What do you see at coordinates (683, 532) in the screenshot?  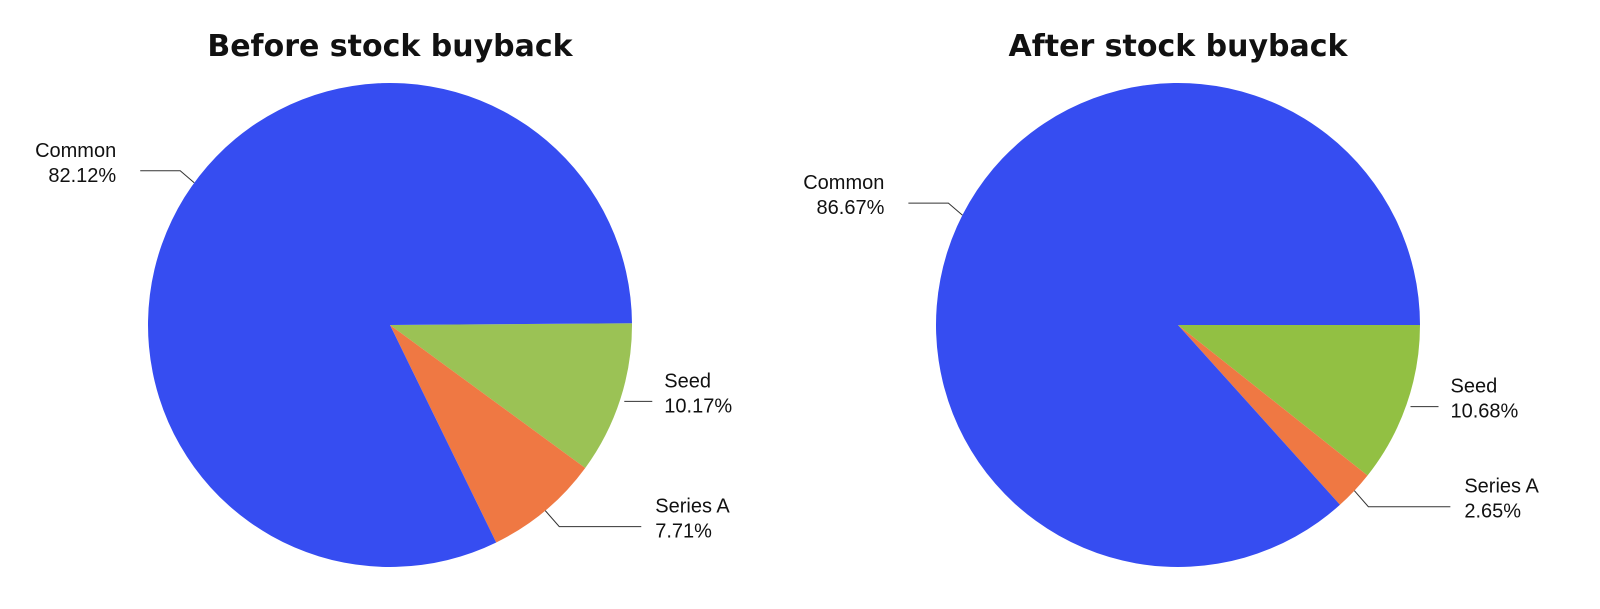 I see `slice-value-series-a: 7.71%` at bounding box center [683, 532].